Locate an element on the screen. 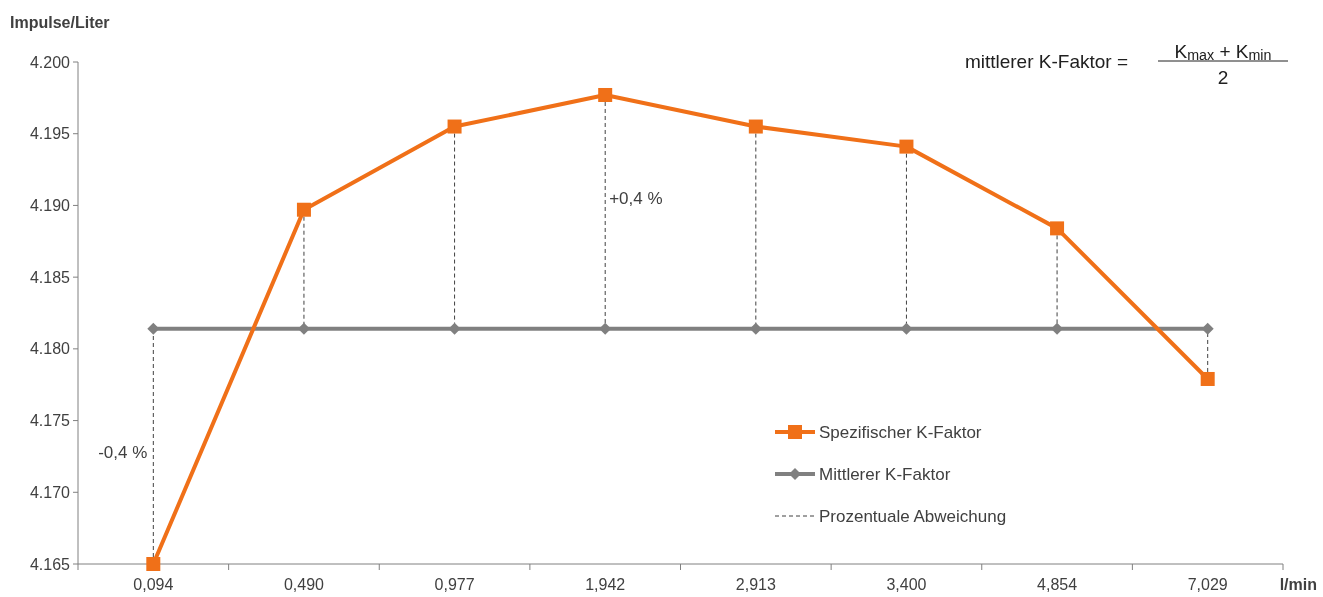  annotation: mittlerer K-Faktor = is located at coordinates (1046, 61).